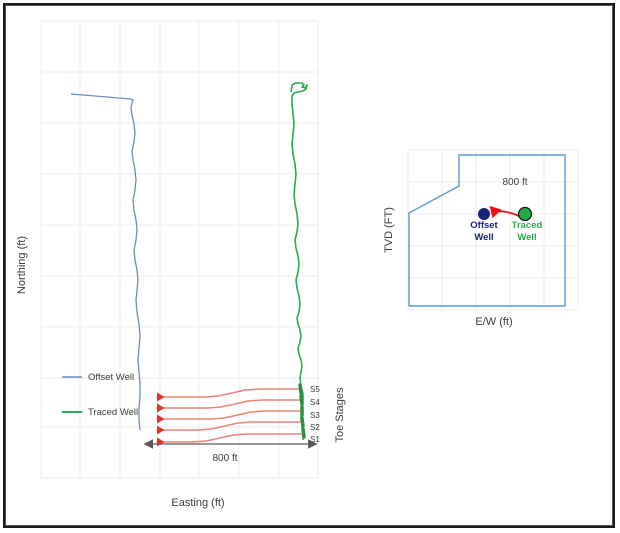  I want to click on stage-label-s3: S3, so click(315, 415).